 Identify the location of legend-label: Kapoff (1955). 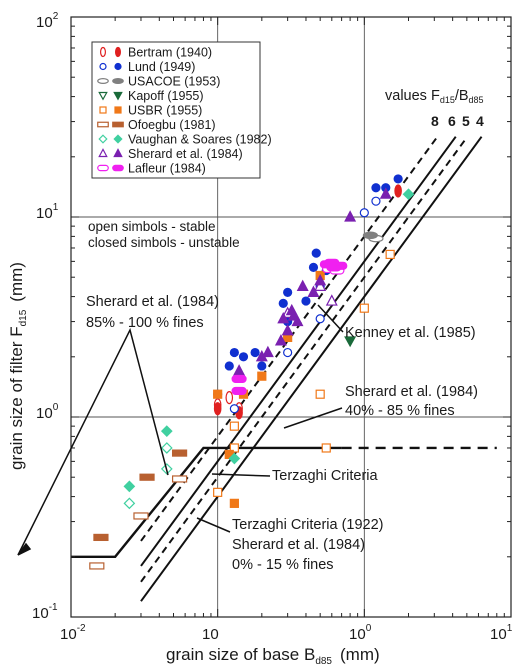
(166, 96).